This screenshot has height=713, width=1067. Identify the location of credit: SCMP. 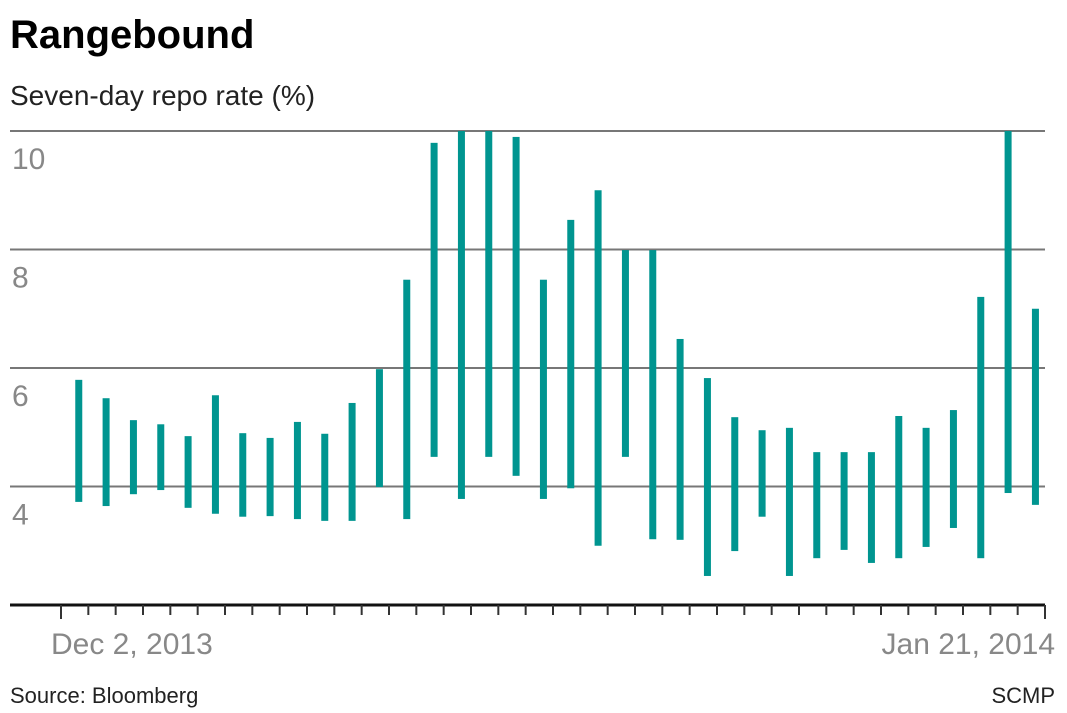
(1023, 695).